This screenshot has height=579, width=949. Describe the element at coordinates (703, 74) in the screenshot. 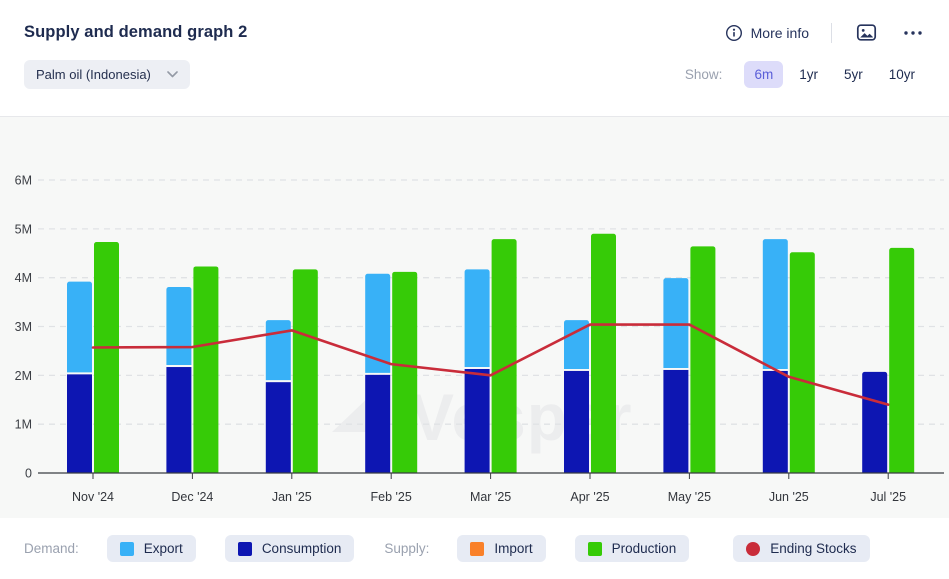

I see `show-label: Show:` at that location.